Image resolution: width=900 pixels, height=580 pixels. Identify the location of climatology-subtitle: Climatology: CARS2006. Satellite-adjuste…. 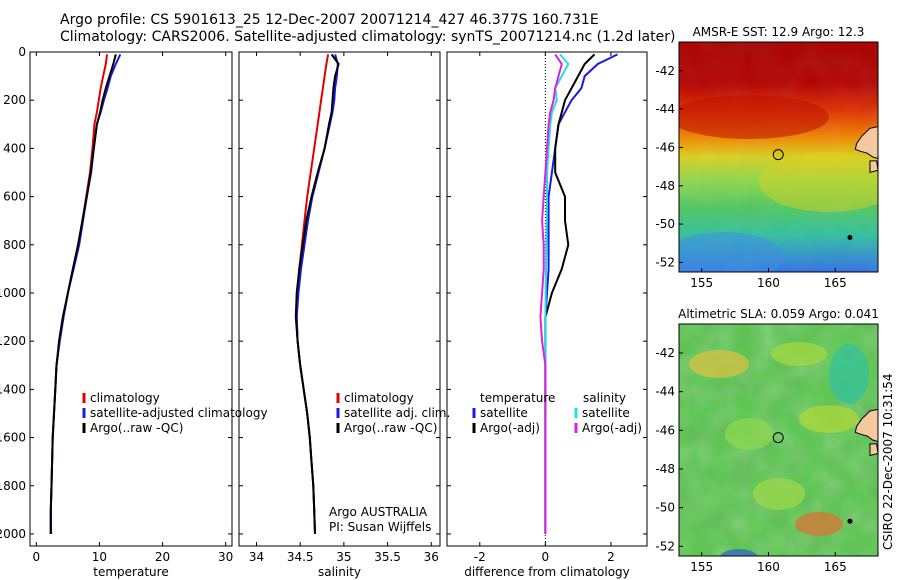
(368, 37).